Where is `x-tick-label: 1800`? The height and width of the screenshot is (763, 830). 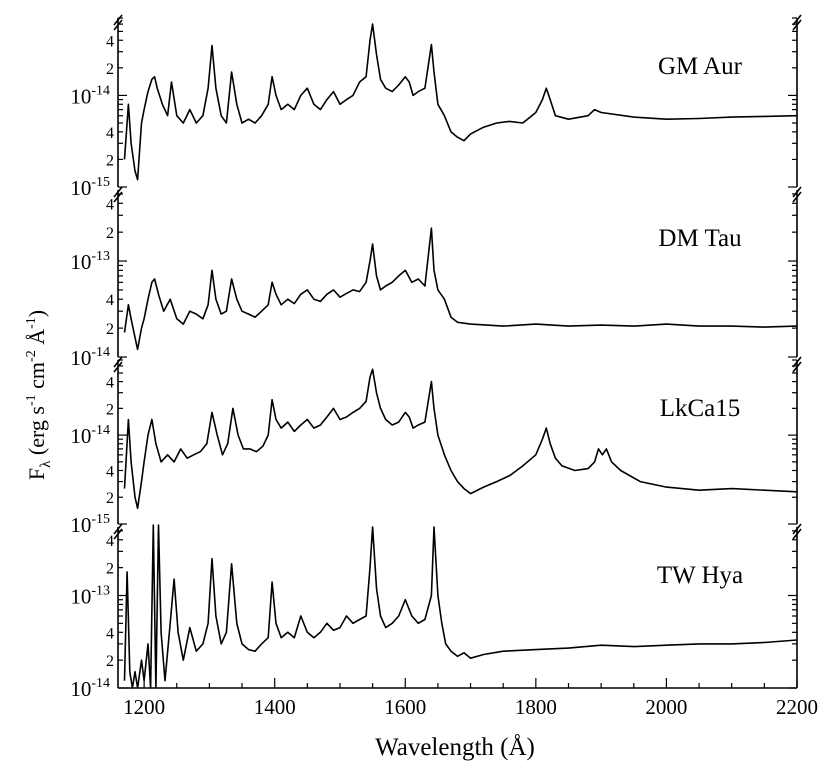 x-tick-label: 1800 is located at coordinates (536, 707).